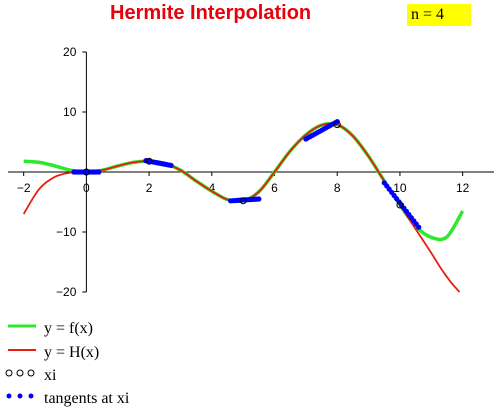  Describe the element at coordinates (67, 363) in the screenshot. I see `legend: y = f(x) y = H(x) xi tangents at xi` at that location.